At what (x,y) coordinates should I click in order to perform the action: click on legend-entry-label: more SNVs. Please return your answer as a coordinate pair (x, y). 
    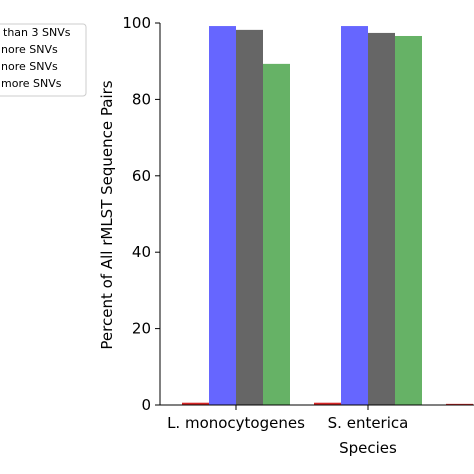
    Looking at the image, I should click on (31, 83).